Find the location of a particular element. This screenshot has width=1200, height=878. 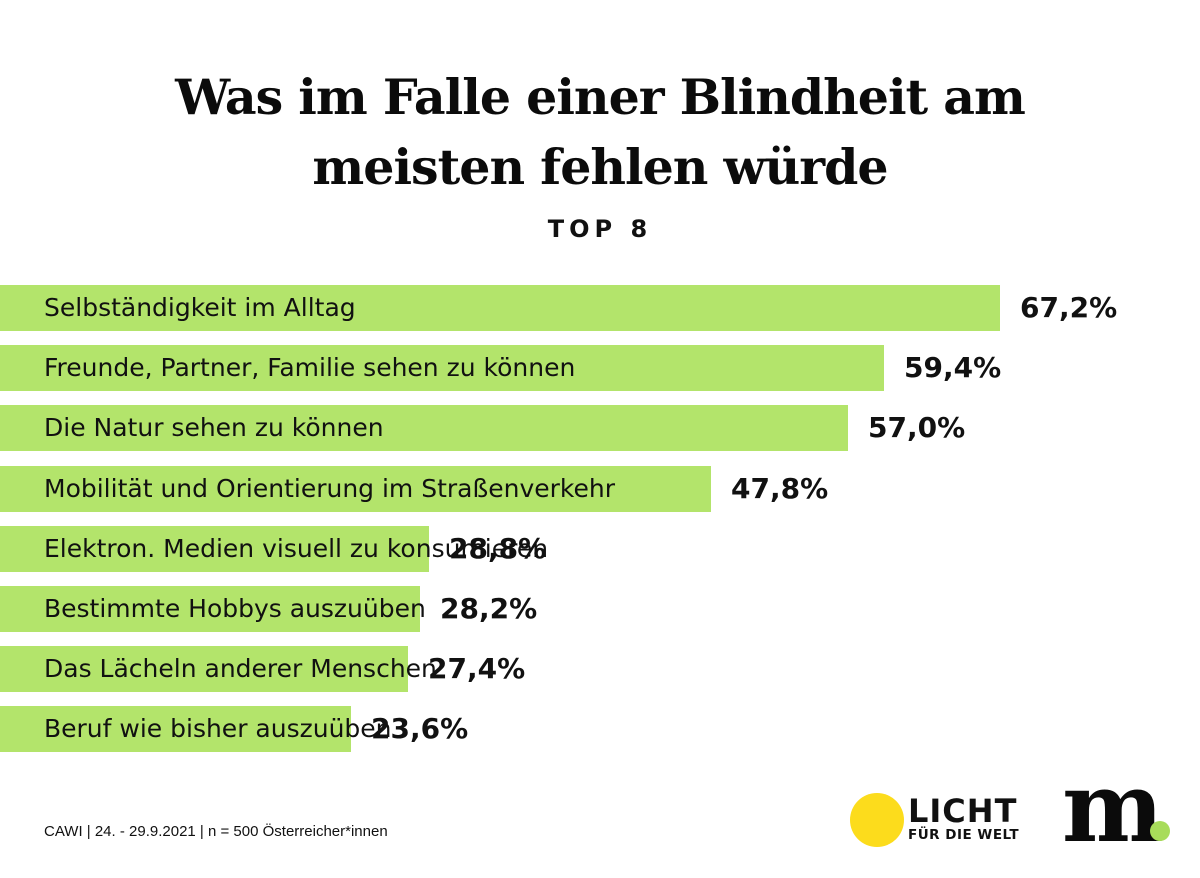

bar-label-1: Selbständigkeit im Alltag is located at coordinates (200, 307).